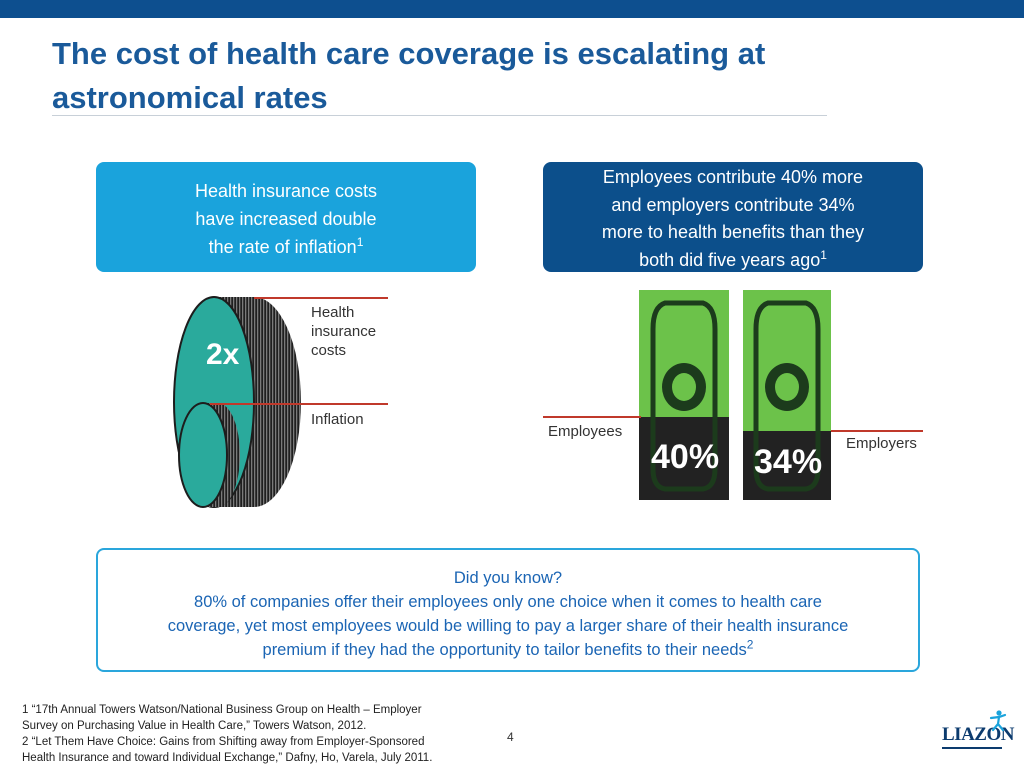 The height and width of the screenshot is (768, 1024). I want to click on callout-line: the rate of inflation1, so click(286, 247).